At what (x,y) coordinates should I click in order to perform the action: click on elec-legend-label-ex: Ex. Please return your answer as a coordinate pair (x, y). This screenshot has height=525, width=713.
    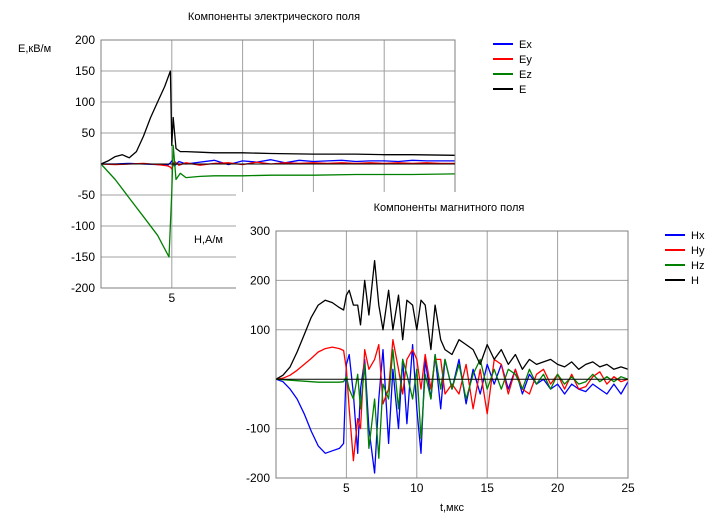
    Looking at the image, I should click on (525, 45).